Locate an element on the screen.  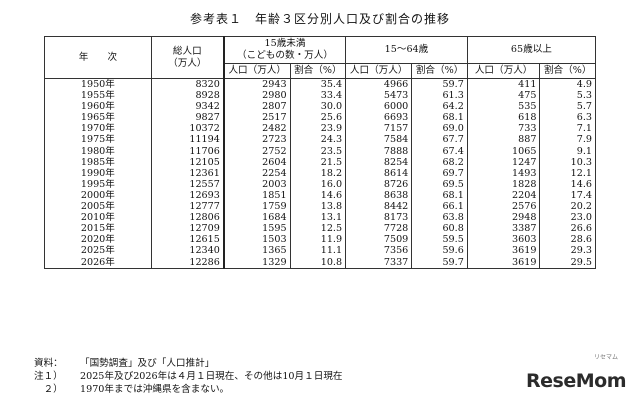
ratio-65plus-cell: 10.3 is located at coordinates (567, 162).